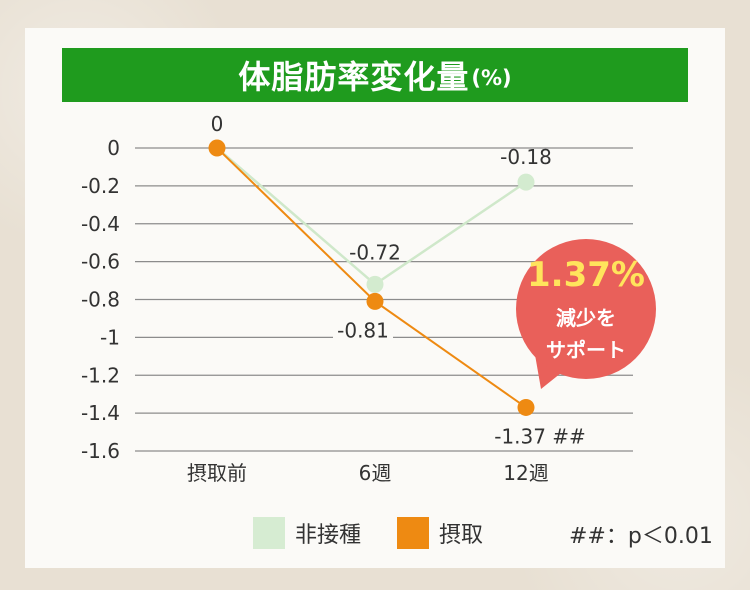 This screenshot has height=590, width=750. Describe the element at coordinates (100, 224) in the screenshot. I see `y-tick-label: -0.4` at that location.